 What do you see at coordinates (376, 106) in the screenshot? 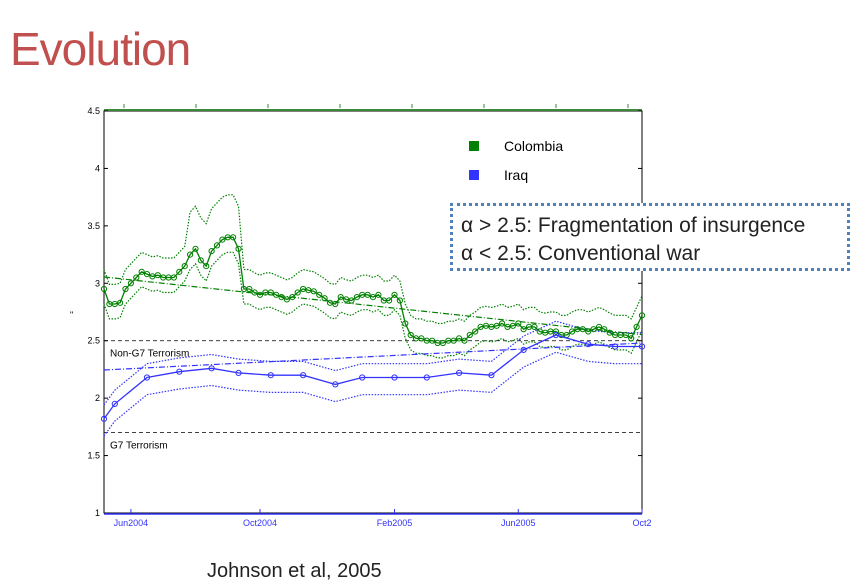
I see `top-axis-ticks` at bounding box center [376, 106].